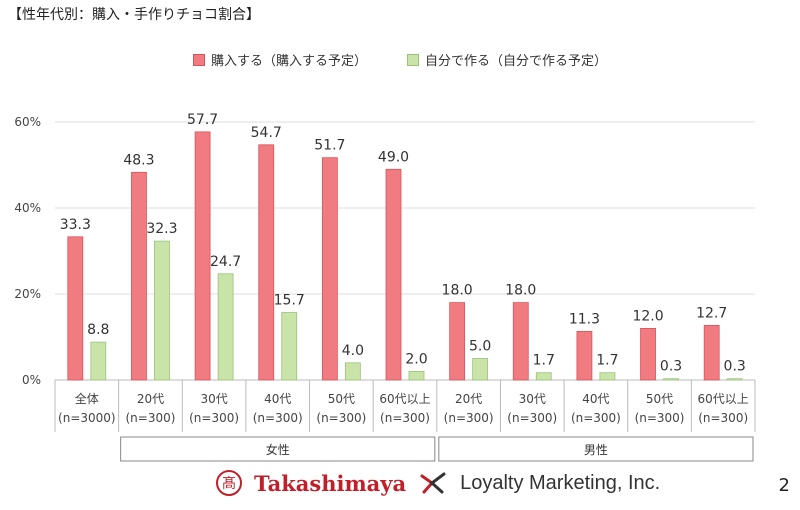 The width and height of the screenshot is (800, 510). What do you see at coordinates (198, 59) in the screenshot?
I see `legend-swatch-purchase` at bounding box center [198, 59].